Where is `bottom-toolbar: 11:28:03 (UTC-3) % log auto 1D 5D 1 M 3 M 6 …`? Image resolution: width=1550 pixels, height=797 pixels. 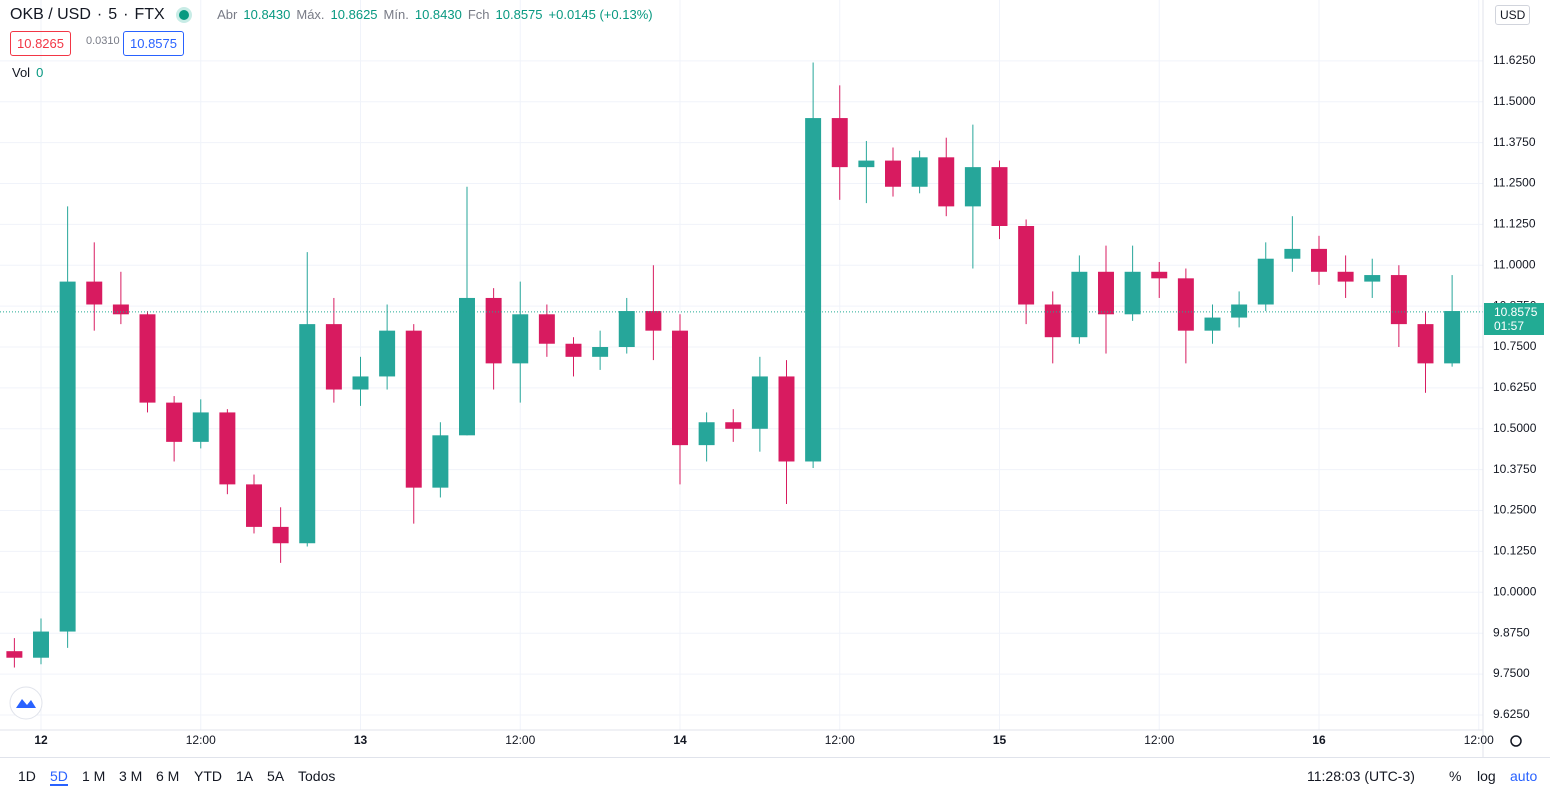 bottom-toolbar: 11:28:03 (UTC-3) % log auto 1D 5D 1 M 3 M 6 … is located at coordinates (775, 776).